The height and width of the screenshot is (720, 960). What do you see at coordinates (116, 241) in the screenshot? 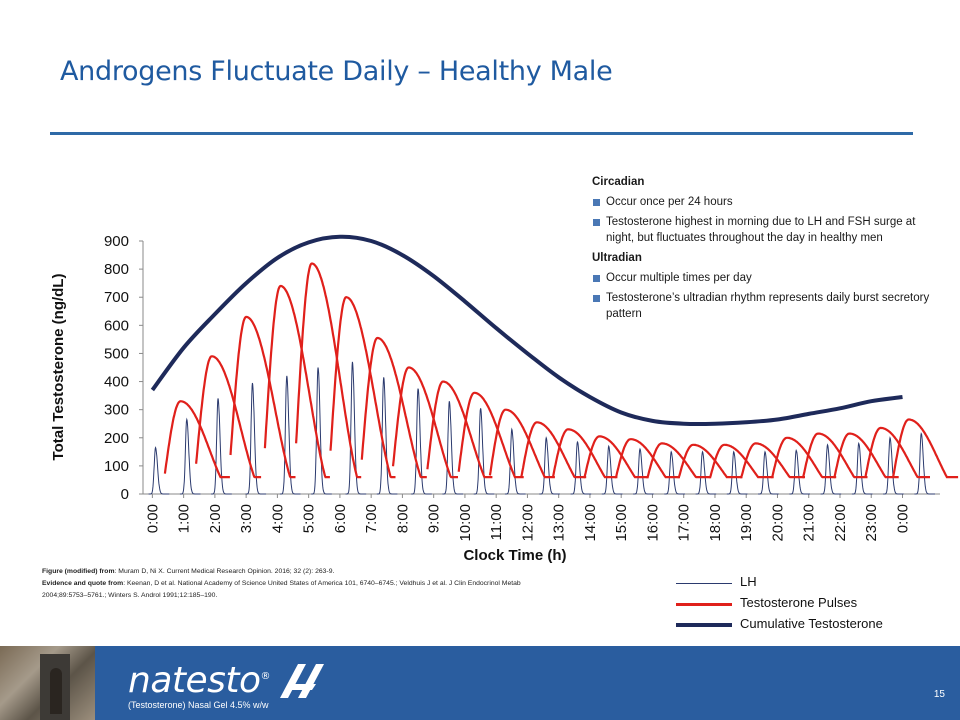
I see `y-tick-label: 900` at bounding box center [116, 241].